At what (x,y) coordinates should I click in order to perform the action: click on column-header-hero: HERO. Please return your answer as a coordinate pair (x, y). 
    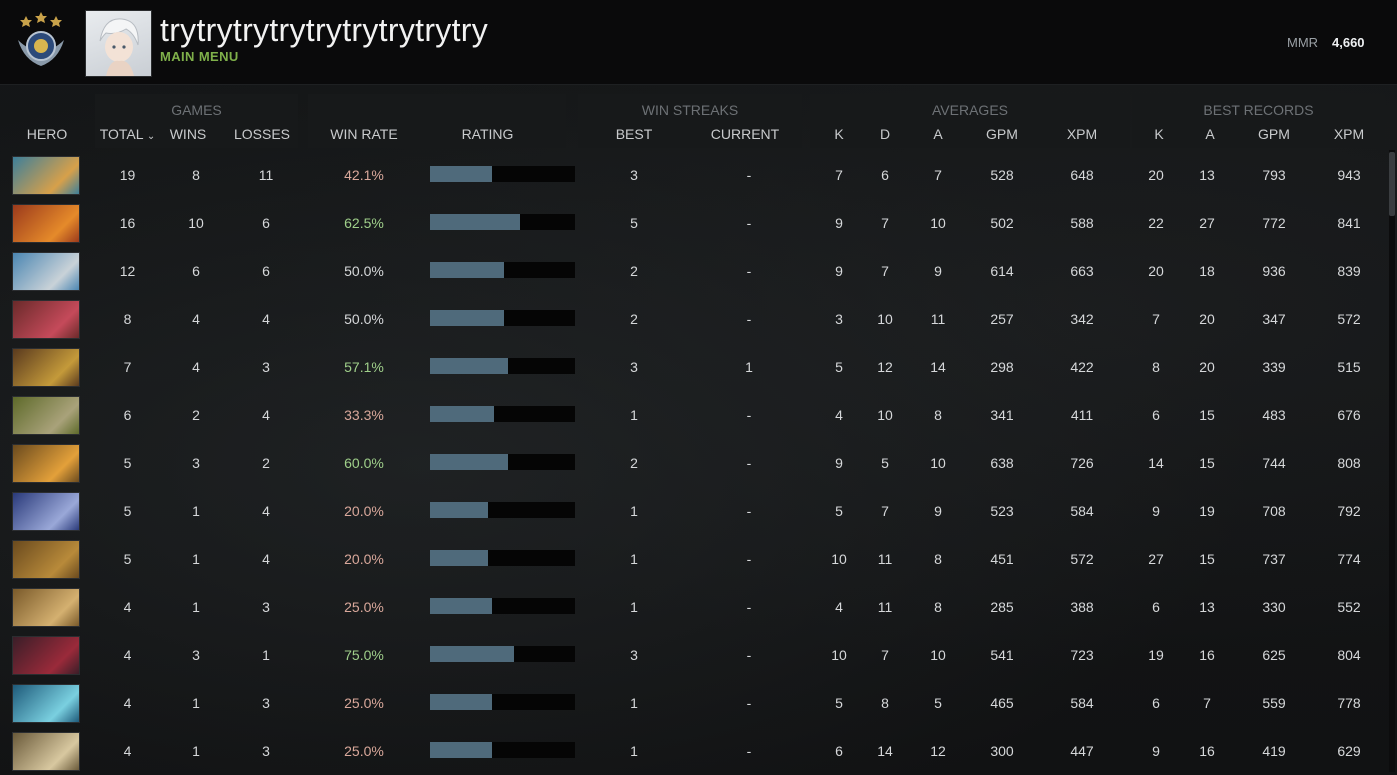
    Looking at the image, I should click on (47, 134).